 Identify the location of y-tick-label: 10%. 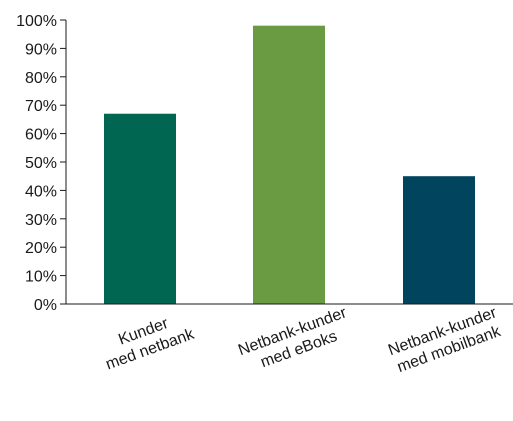
(41, 277).